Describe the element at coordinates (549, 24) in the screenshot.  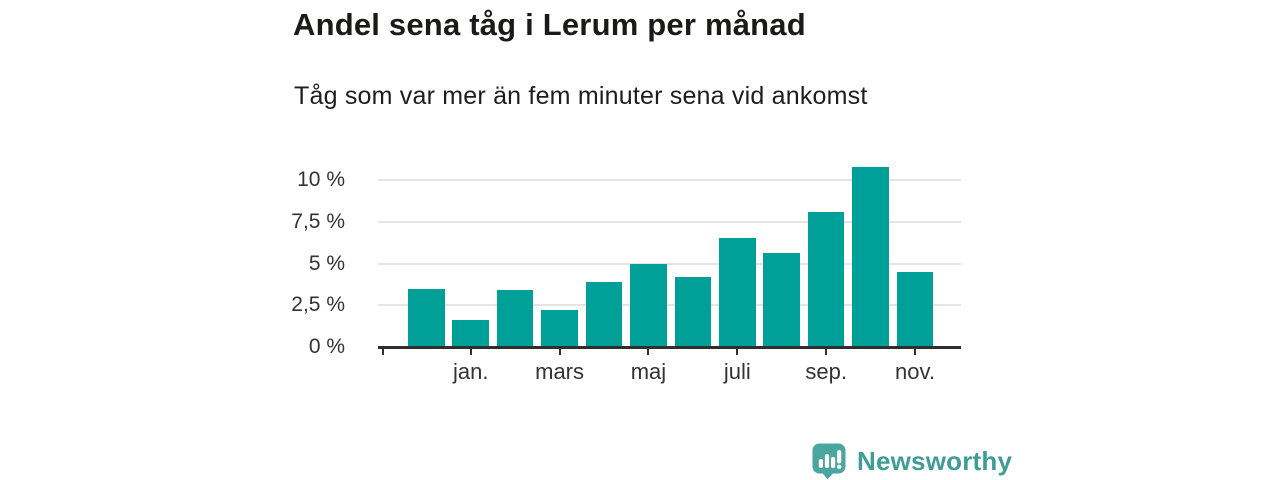
I see `chart-title: Andel sena tåg i Lerum per månad` at that location.